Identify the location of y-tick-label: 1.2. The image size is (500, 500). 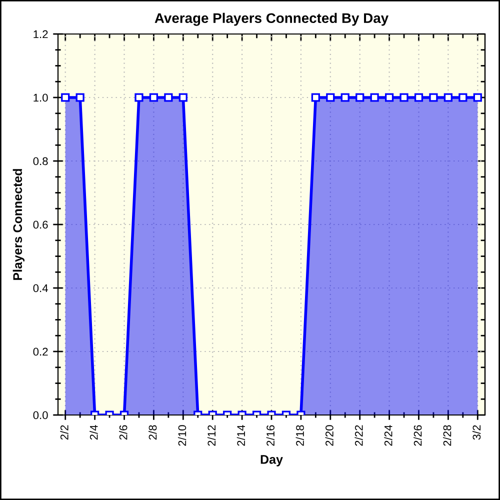
(41, 34).